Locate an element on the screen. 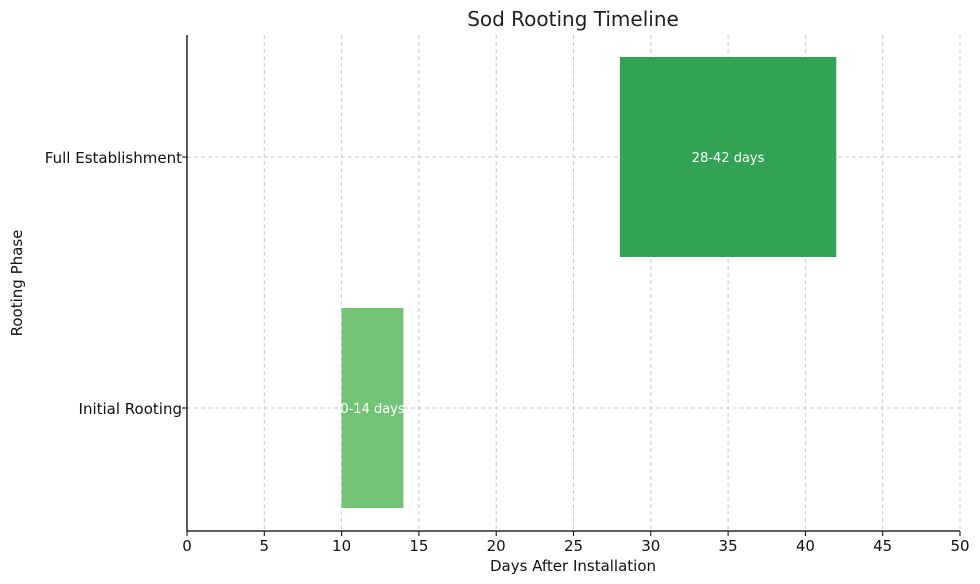 This screenshot has width=980, height=584. x-tick-label: 50 is located at coordinates (959, 546).